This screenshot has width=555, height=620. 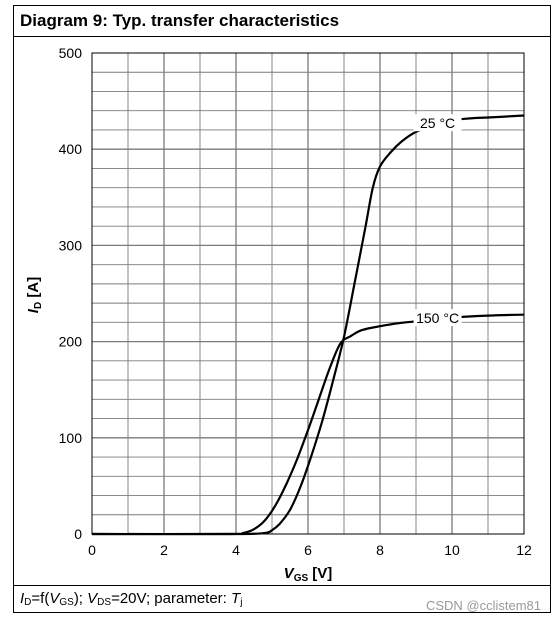 I want to click on series-annotation: 25 °C, so click(x=437, y=123).